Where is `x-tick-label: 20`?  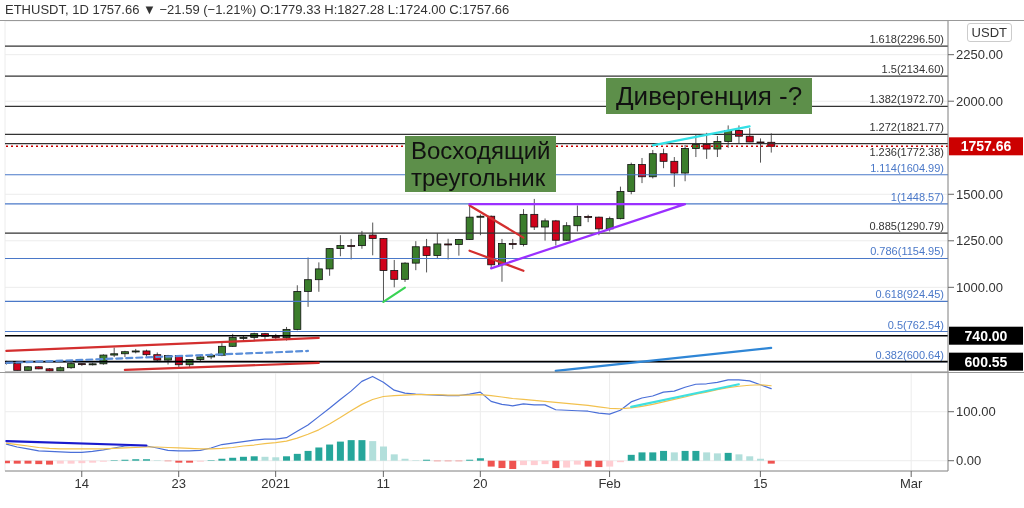
x-tick-label: 20 is located at coordinates (480, 484).